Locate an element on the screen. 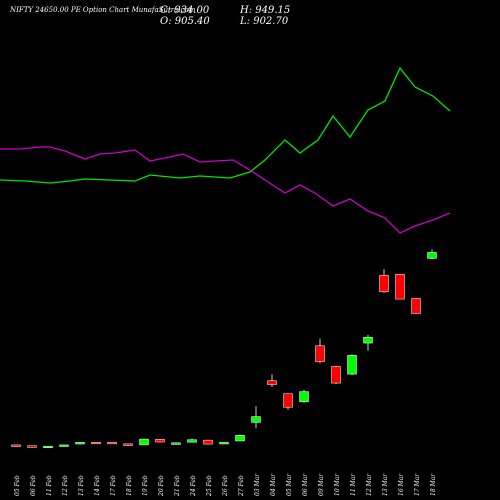  x-tick-label: 18 Feb is located at coordinates (129, 485).